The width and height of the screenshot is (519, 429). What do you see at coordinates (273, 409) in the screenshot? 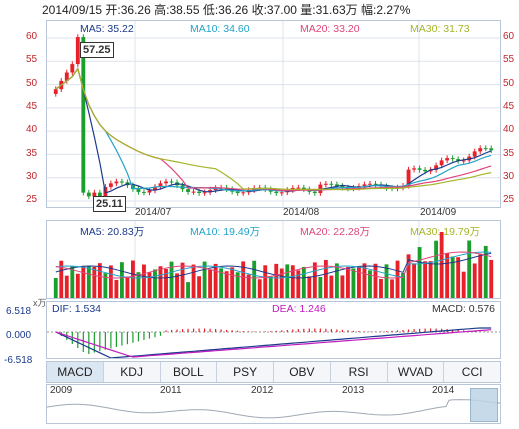
I see `overview-sparkline` at bounding box center [273, 409].